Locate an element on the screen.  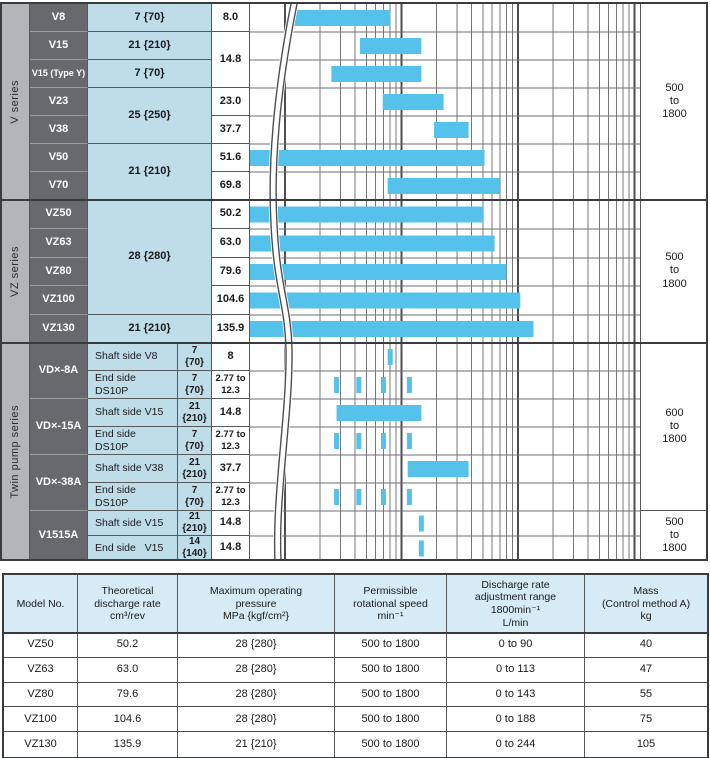
discharge-rate-cell: 104.6 is located at coordinates (231, 300).